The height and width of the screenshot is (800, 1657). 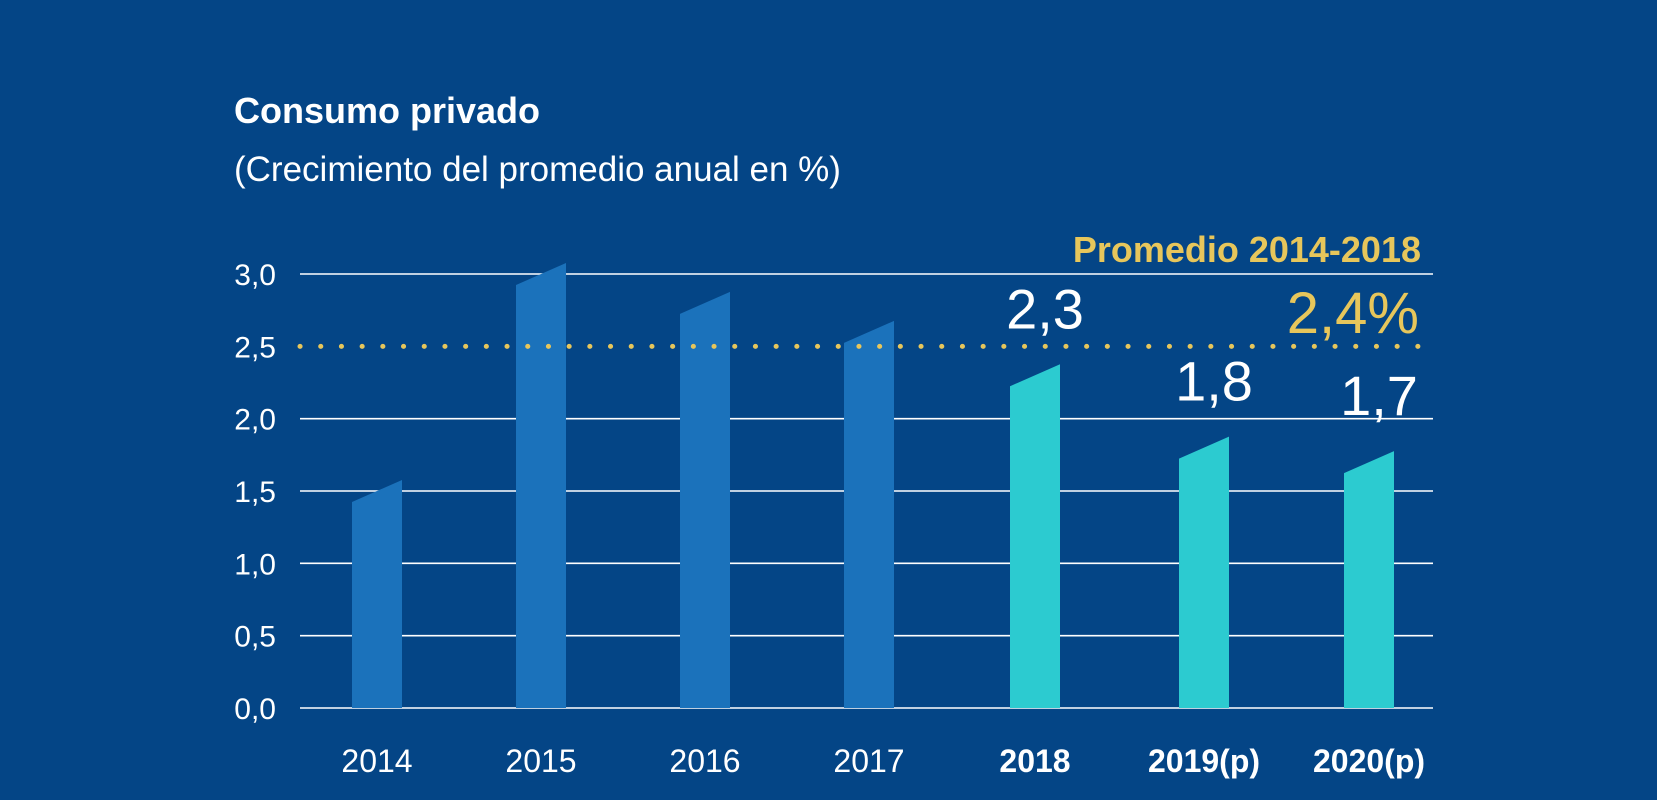 What do you see at coordinates (255, 564) in the screenshot?
I see `y-tick-label: 1,0` at bounding box center [255, 564].